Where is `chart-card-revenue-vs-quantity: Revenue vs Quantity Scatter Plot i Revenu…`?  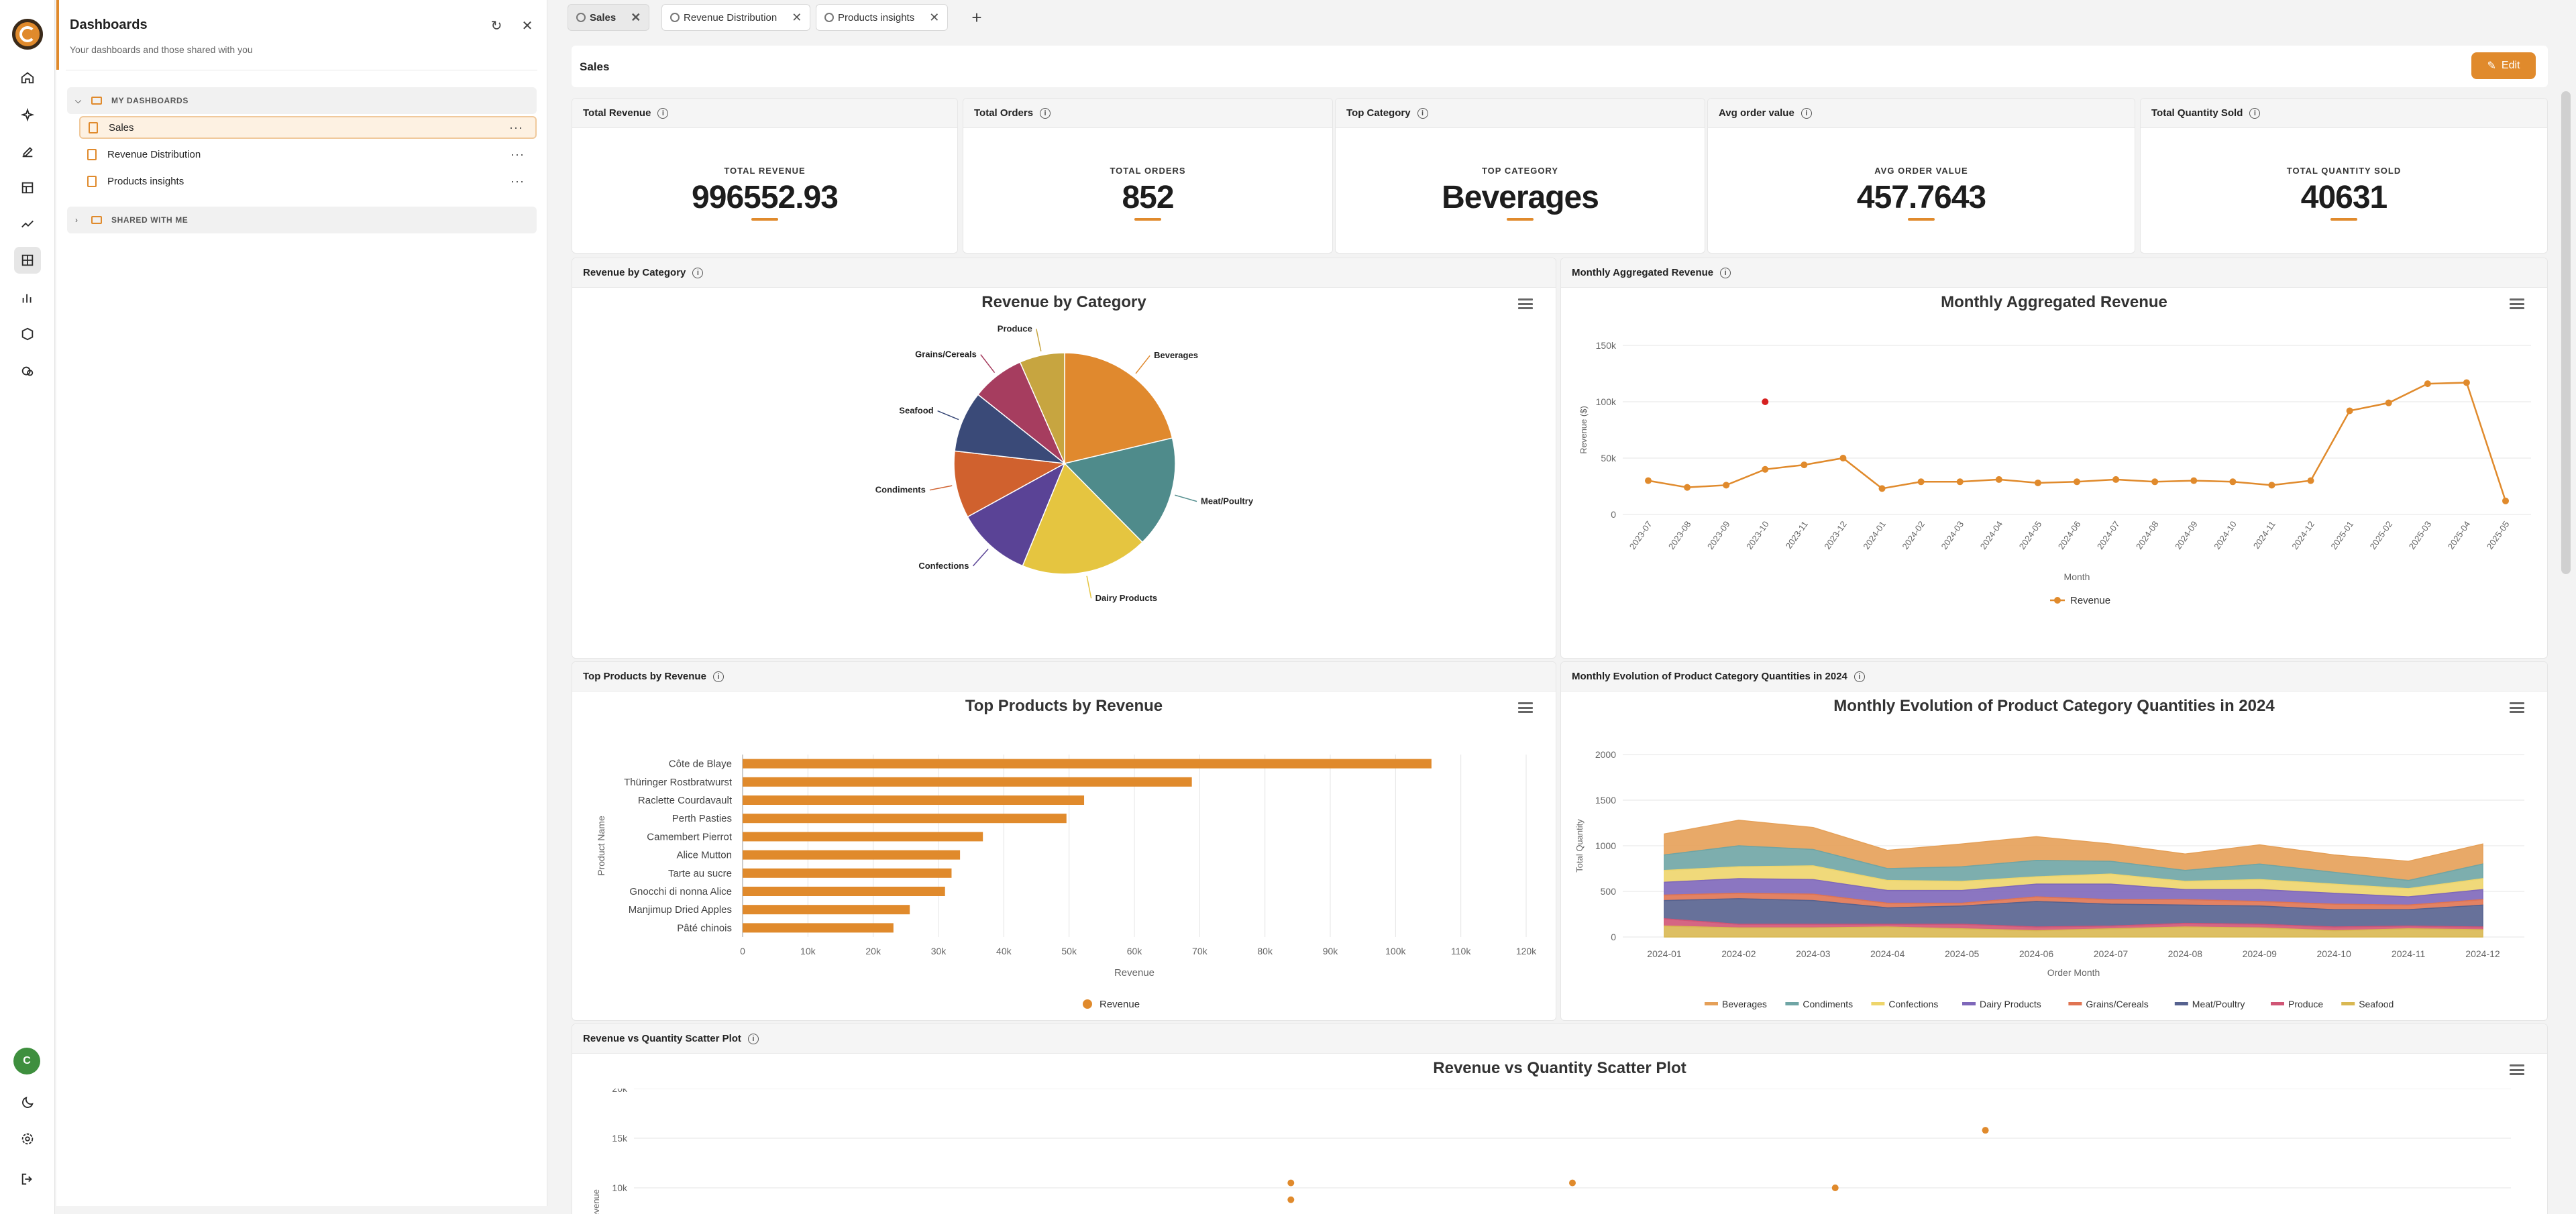 chart-card-revenue-vs-quantity: Revenue vs Quantity Scatter Plot i Revenu… is located at coordinates (1560, 1119).